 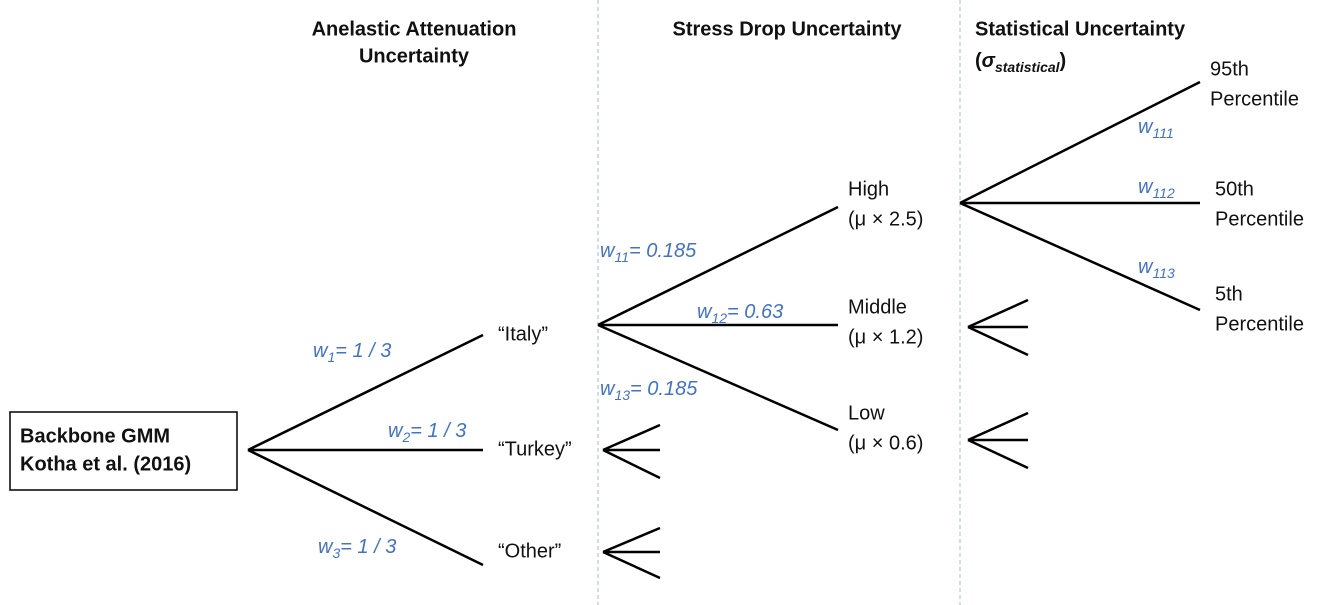 What do you see at coordinates (105, 464) in the screenshot?
I see `root-label: Kotha et al. (2016)` at bounding box center [105, 464].